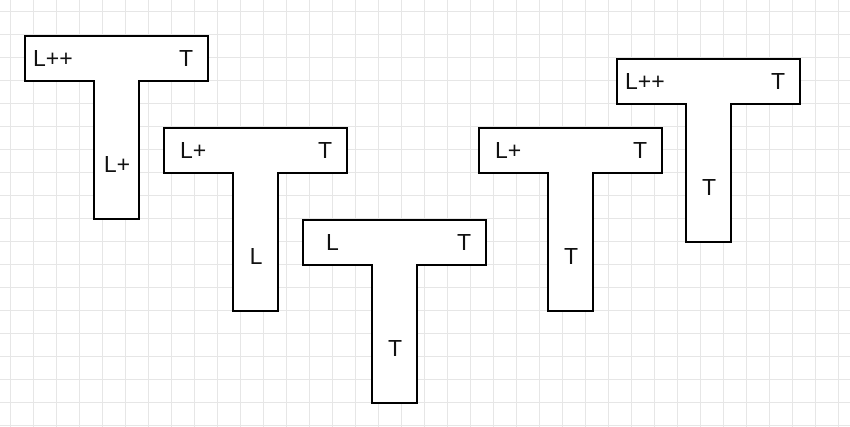 Image resolution: width=850 pixels, height=427 pixels. What do you see at coordinates (332, 242) in the screenshot?
I see `shape-label-left: L` at bounding box center [332, 242].